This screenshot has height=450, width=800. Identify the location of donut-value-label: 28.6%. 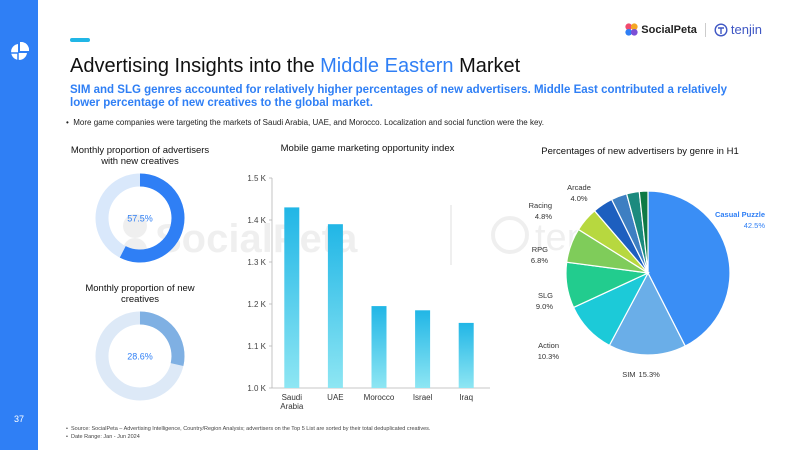
(140, 357).